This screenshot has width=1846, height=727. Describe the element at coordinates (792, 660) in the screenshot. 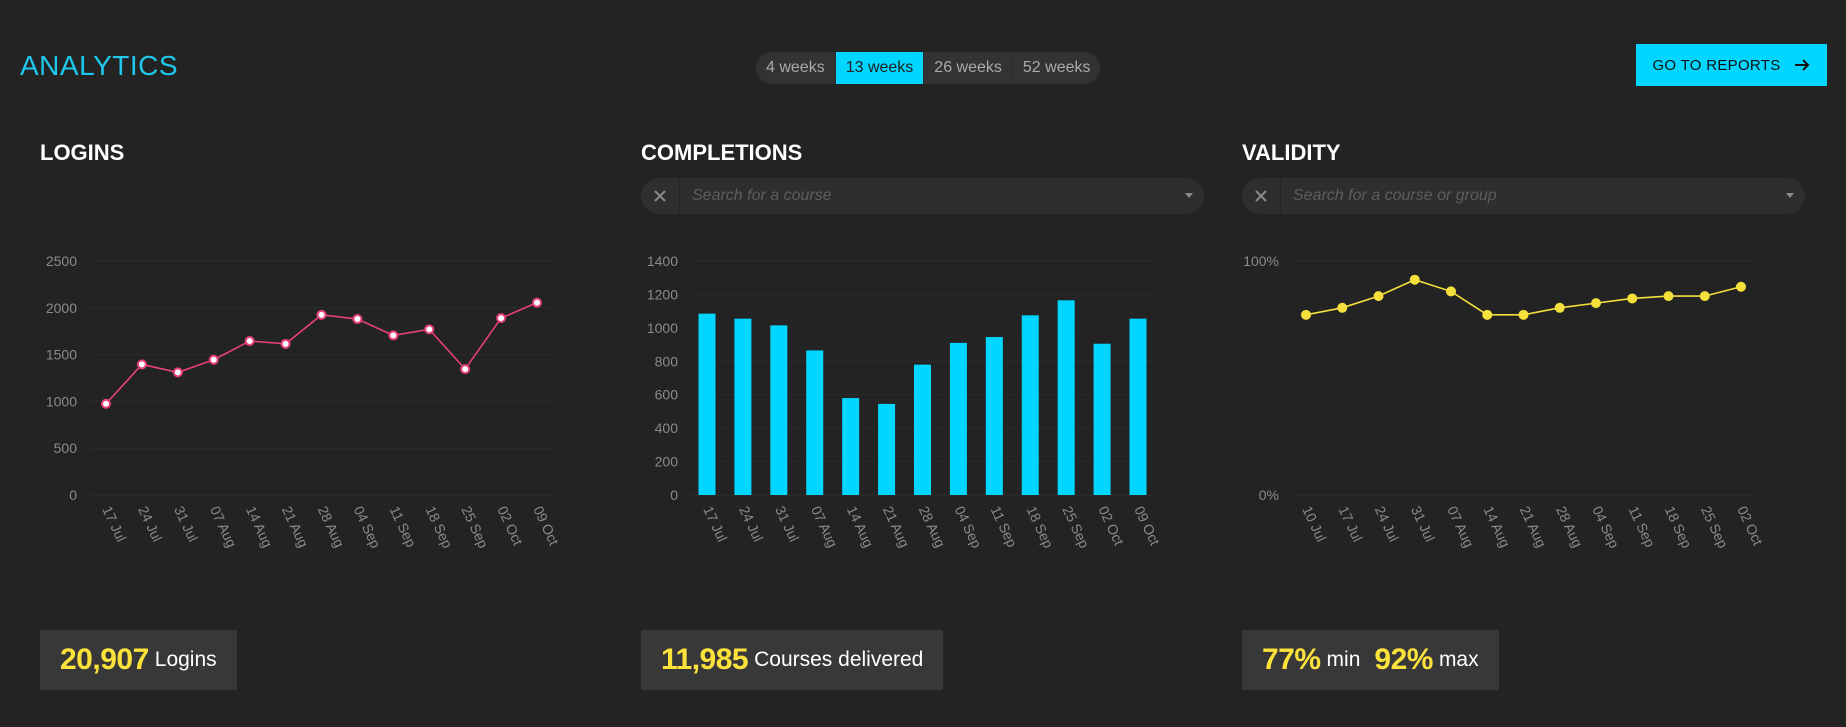

I see `completions-stat: 11,985 Courses delivered` at that location.